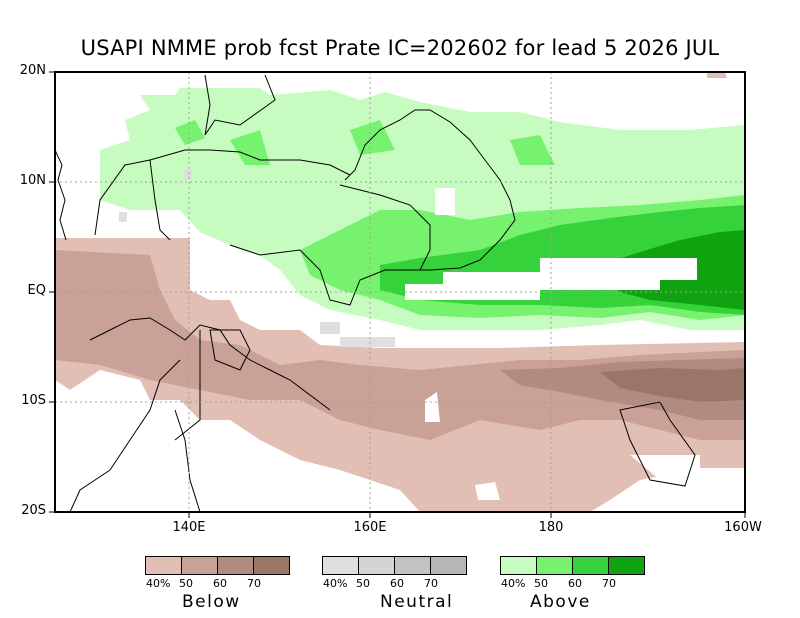 The height and width of the screenshot is (618, 800). I want to click on x-tick-label: 180, so click(551, 527).